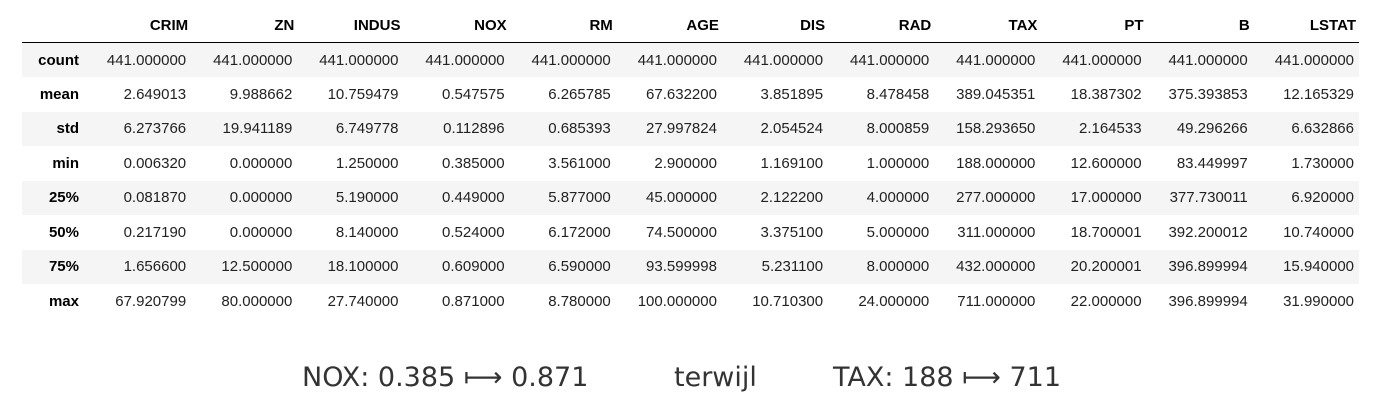 This screenshot has width=1384, height=414. I want to click on table-cell: 432.000000, so click(996, 267).